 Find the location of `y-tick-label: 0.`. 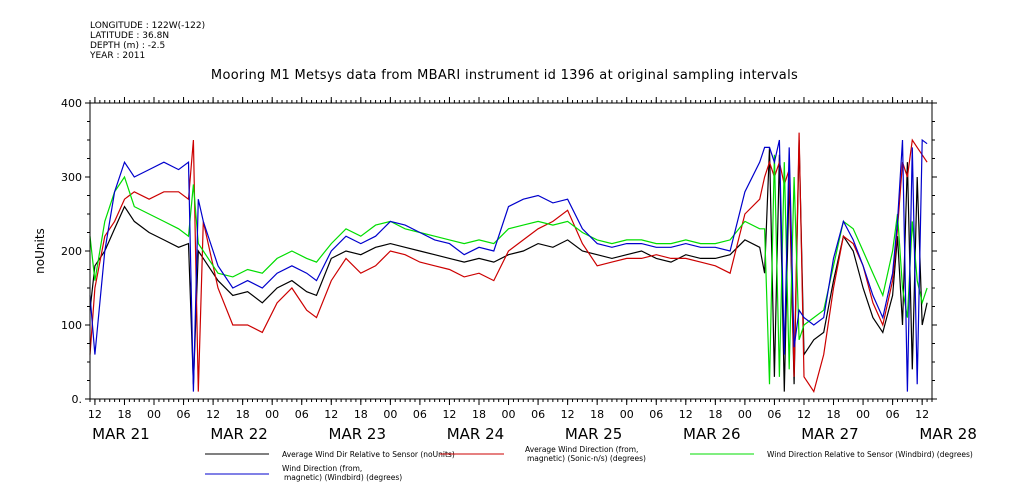

y-tick-label: 0. is located at coordinates (77, 399).